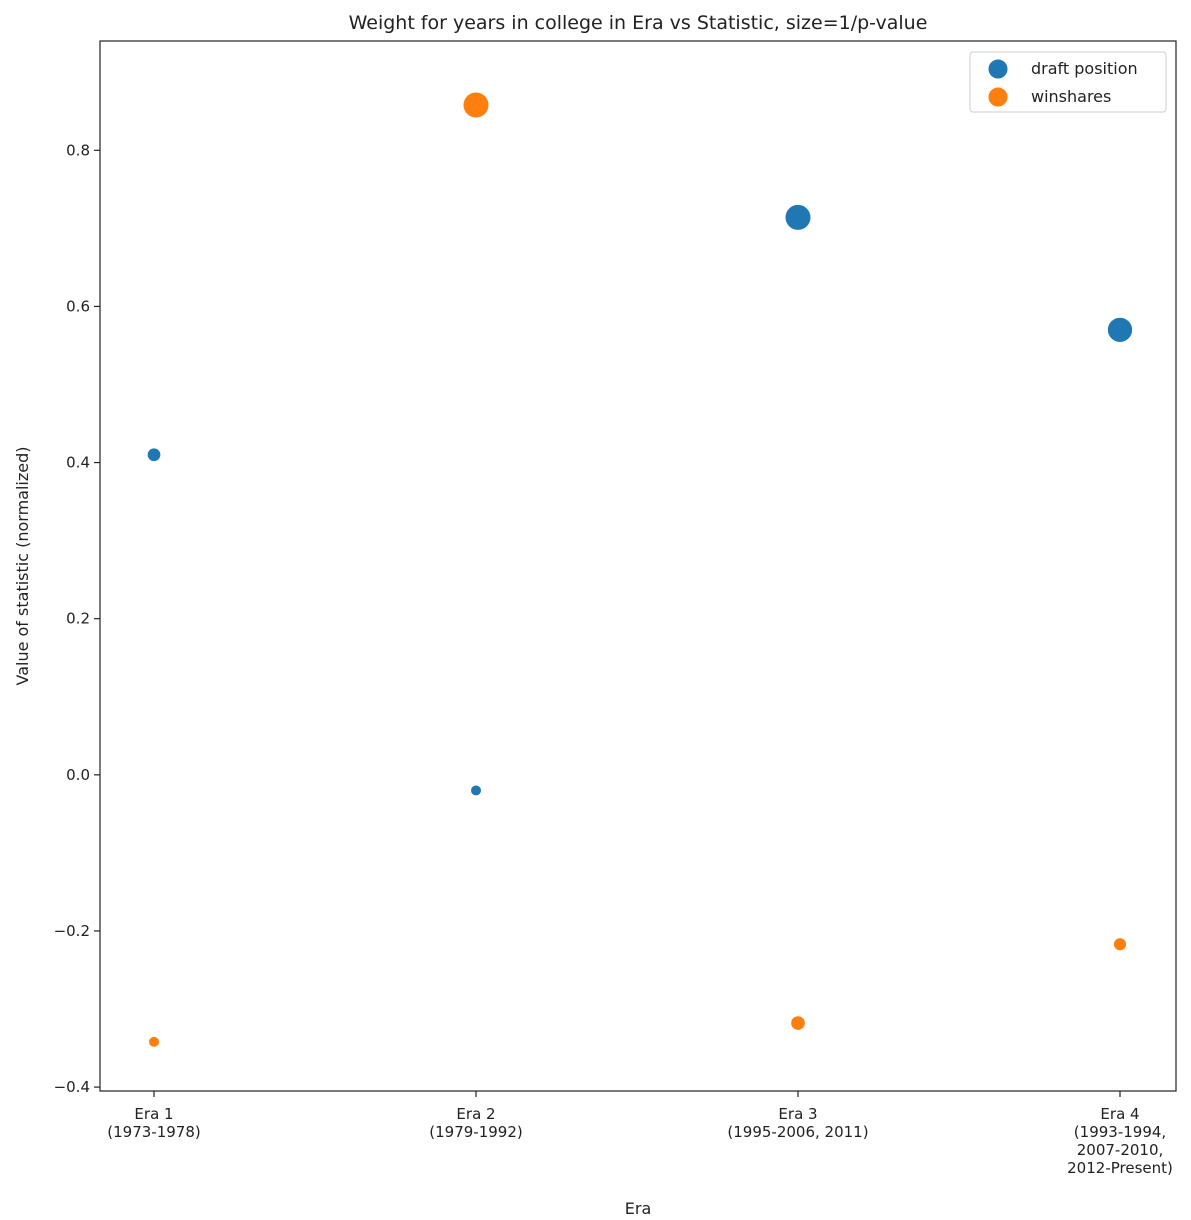  I want to click on x-tick-label: (1973-1978), so click(153, 1132).